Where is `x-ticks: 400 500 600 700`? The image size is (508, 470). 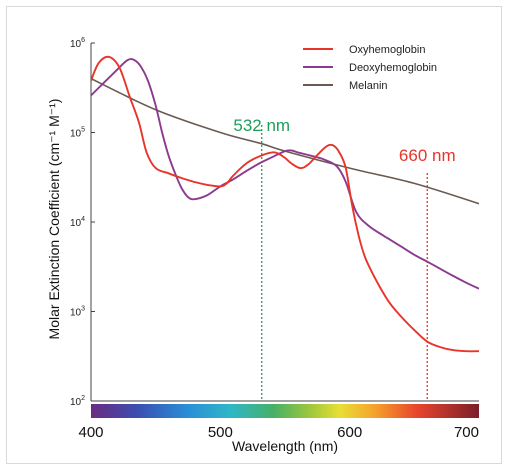 x-ticks: 400 500 600 700 is located at coordinates (278, 432).